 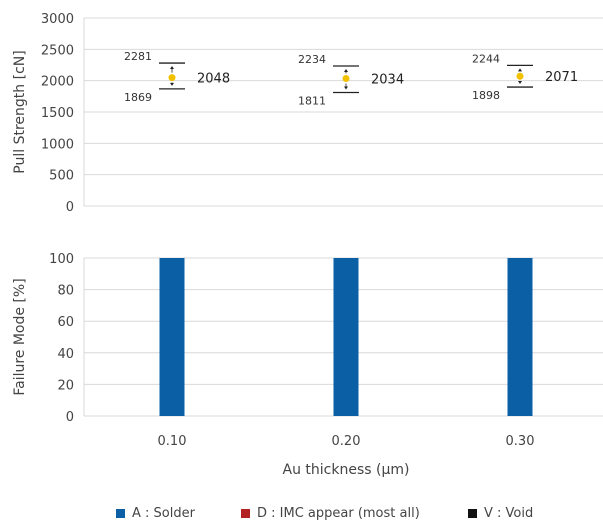 What do you see at coordinates (65, 291) in the screenshot?
I see `failure-ytick-label: 80` at bounding box center [65, 291].